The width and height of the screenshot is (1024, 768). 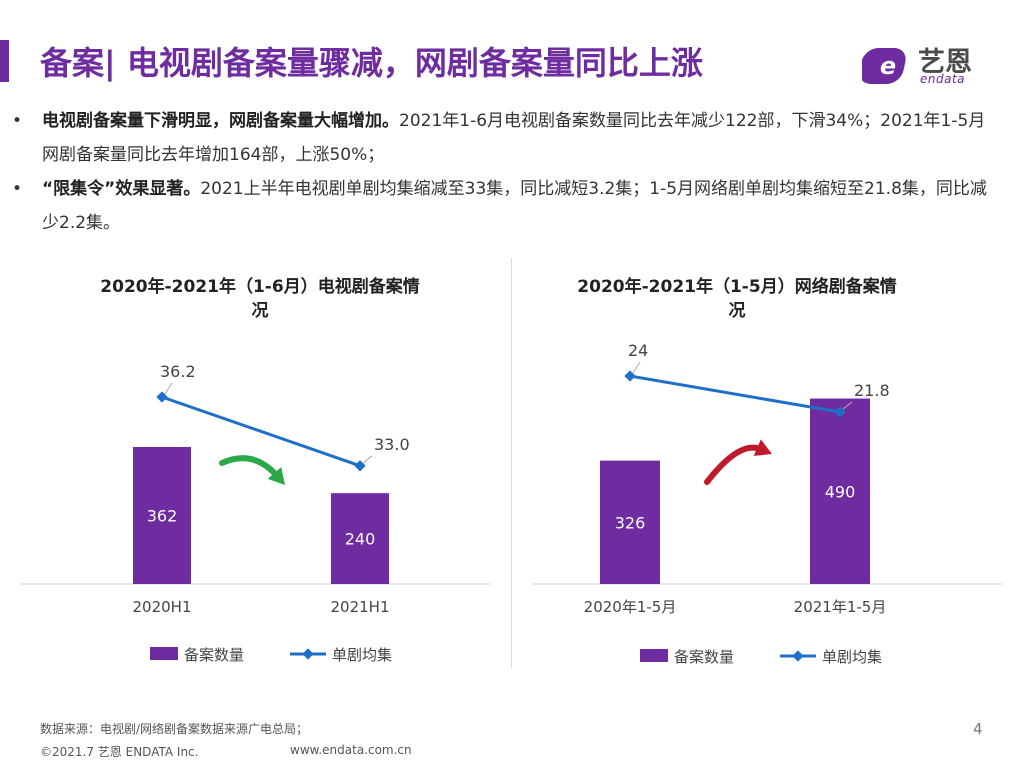 I want to click on line-data-label: 24, so click(x=638, y=350).